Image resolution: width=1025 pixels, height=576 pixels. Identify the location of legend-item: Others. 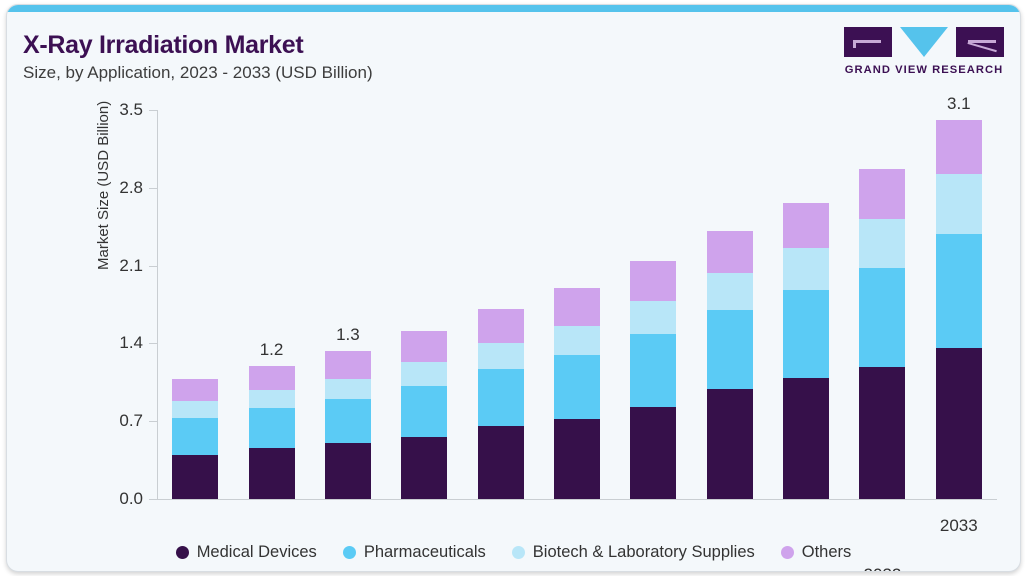
(816, 552).